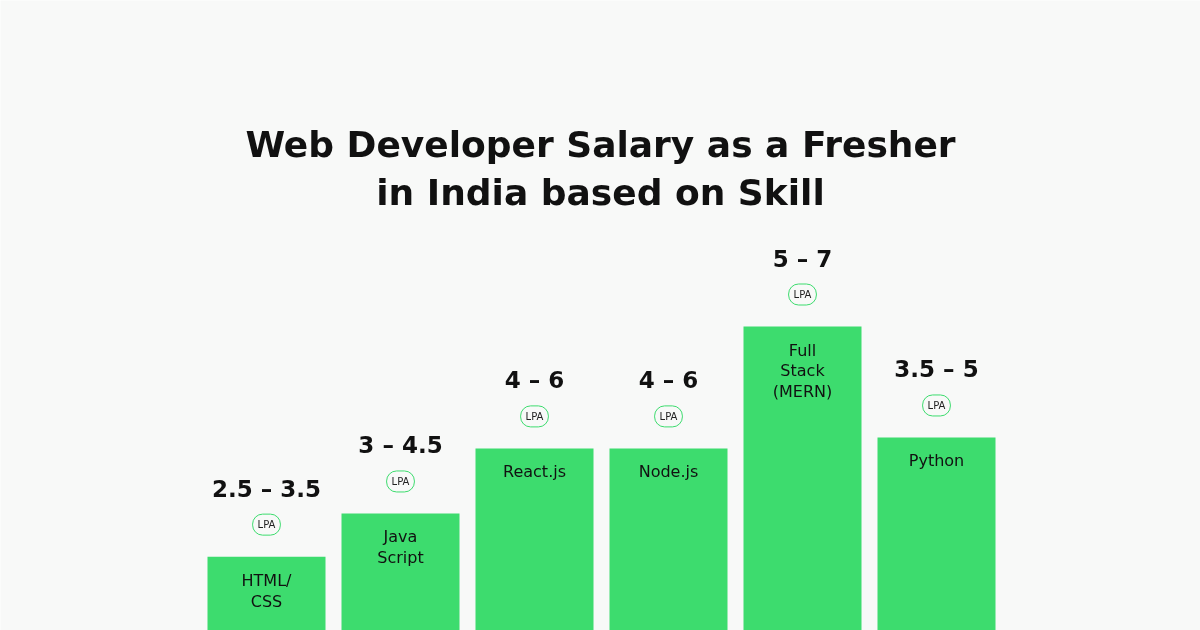  Describe the element at coordinates (267, 488) in the screenshot. I see `annotation: 2.5 – 3.5` at that location.